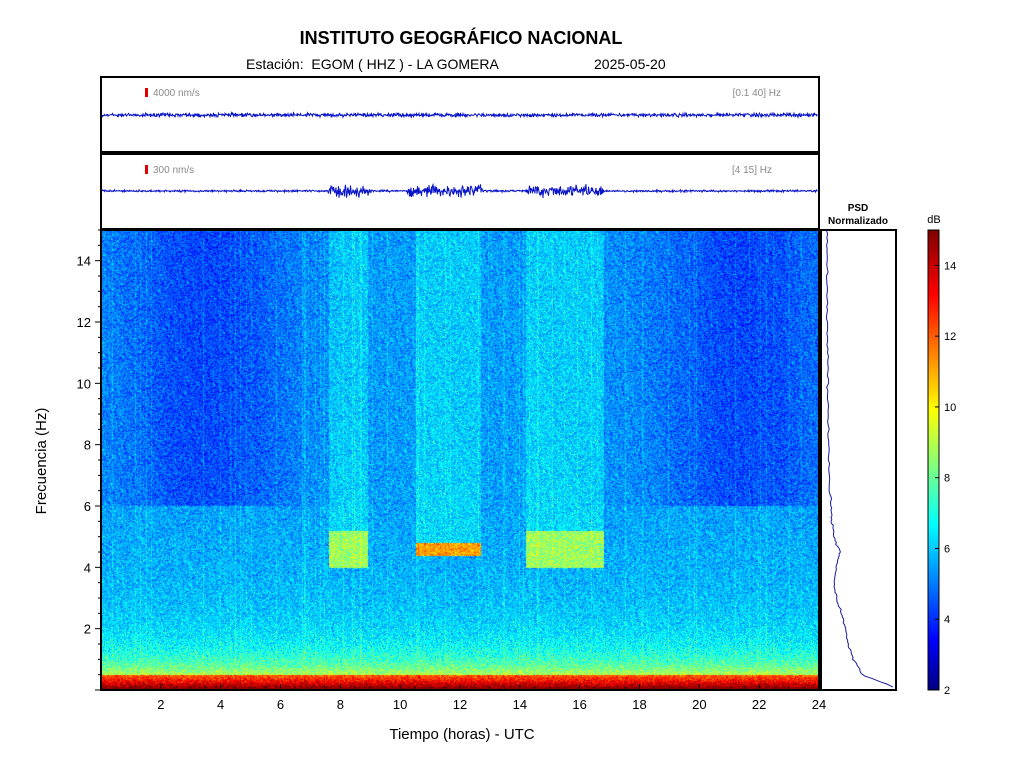 Image resolution: width=1024 pixels, height=768 pixels. I want to click on x-axis-title: Tiempo (horas) - UTC, so click(461, 734).